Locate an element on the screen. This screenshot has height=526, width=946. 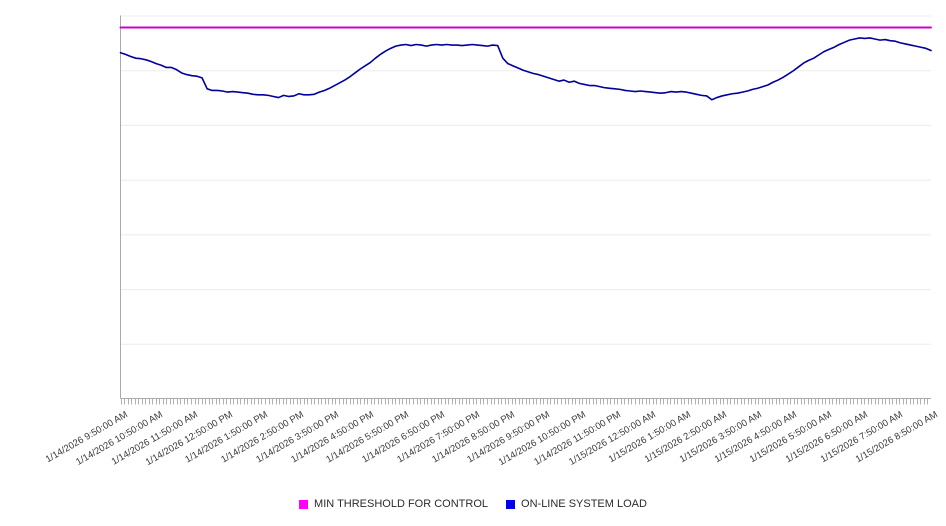
data-series is located at coordinates (525, 63).